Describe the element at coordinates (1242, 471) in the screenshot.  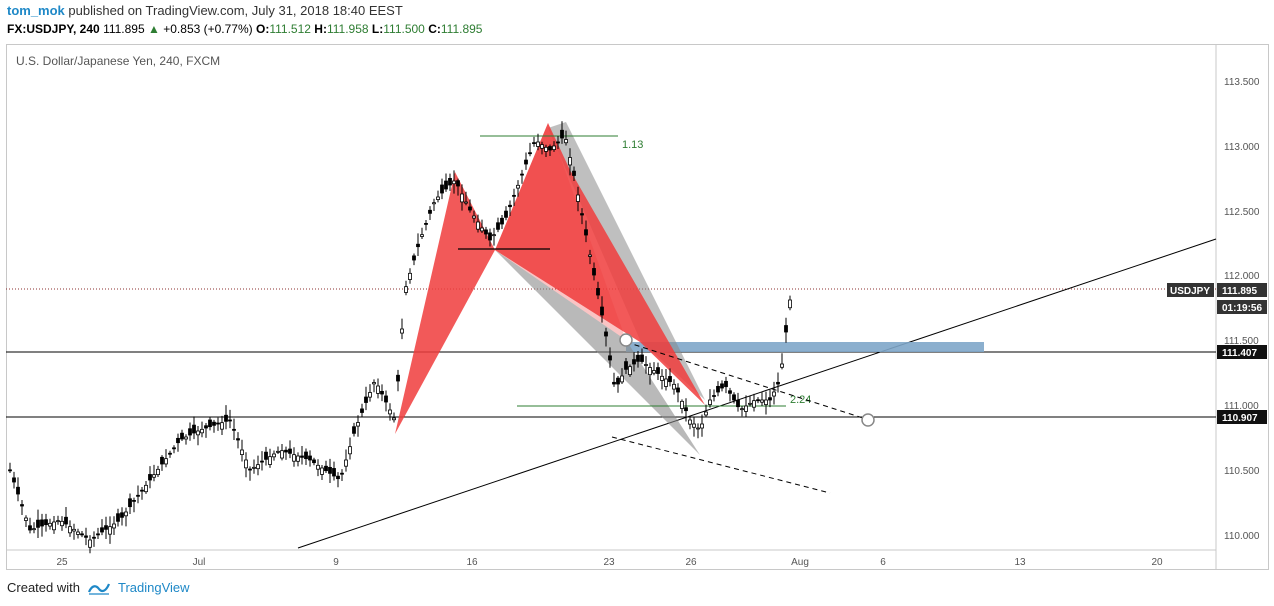
I see `y-tick: 110.500` at that location.